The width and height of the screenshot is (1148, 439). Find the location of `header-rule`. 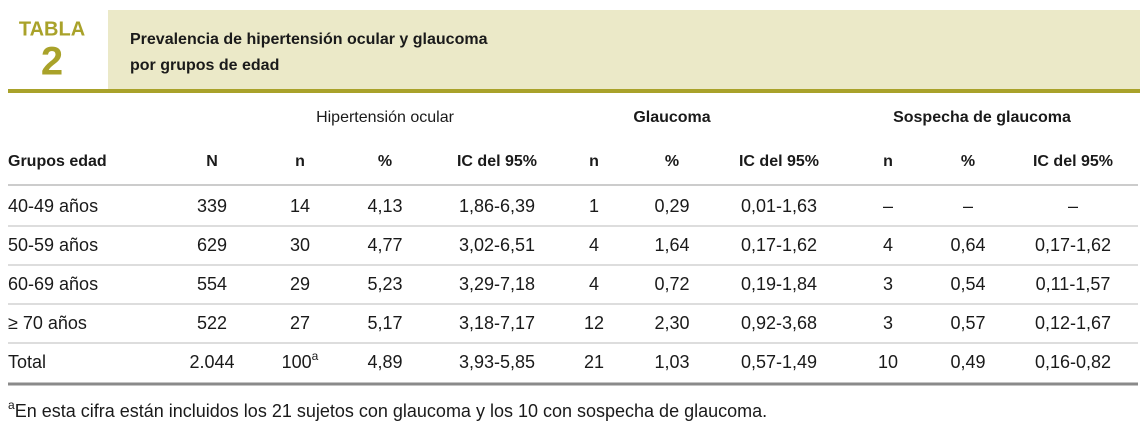

header-rule is located at coordinates (574, 91).